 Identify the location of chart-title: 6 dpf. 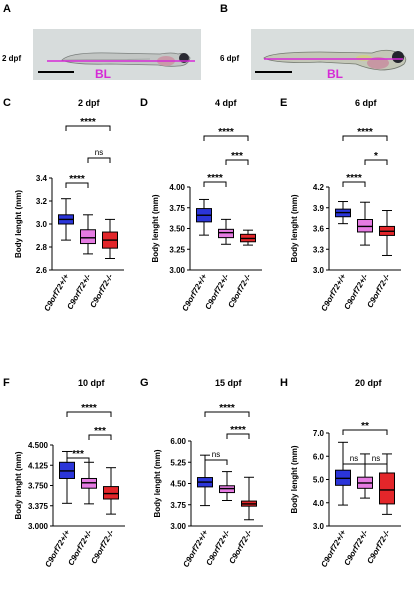
(366, 103).